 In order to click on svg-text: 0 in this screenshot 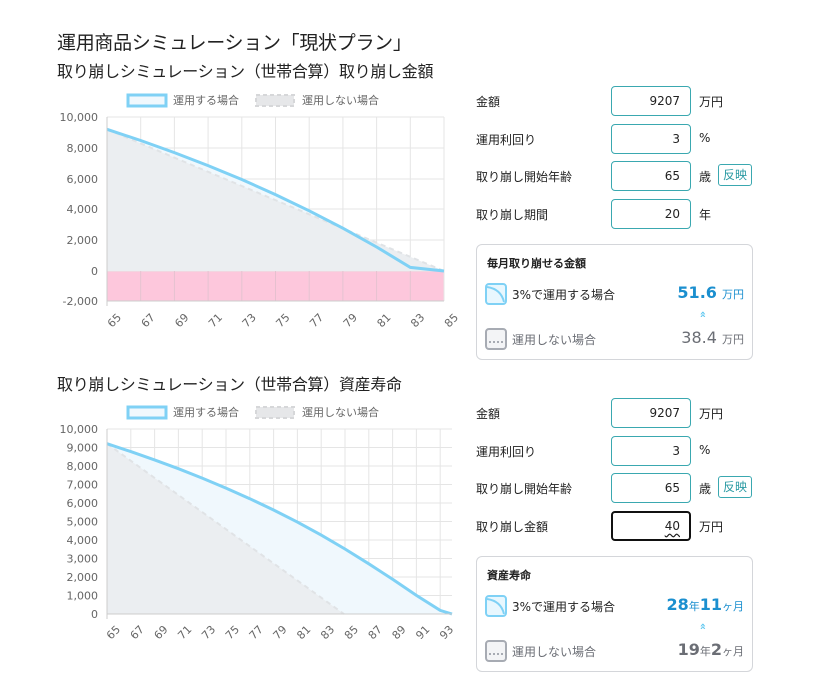, I will do `click(94, 614)`.